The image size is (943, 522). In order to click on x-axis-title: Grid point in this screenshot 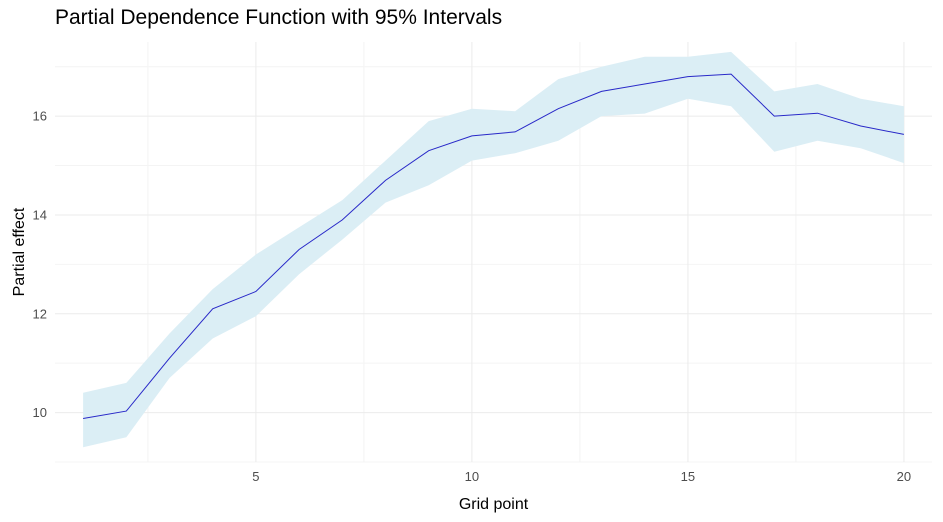, I will do `click(494, 504)`.